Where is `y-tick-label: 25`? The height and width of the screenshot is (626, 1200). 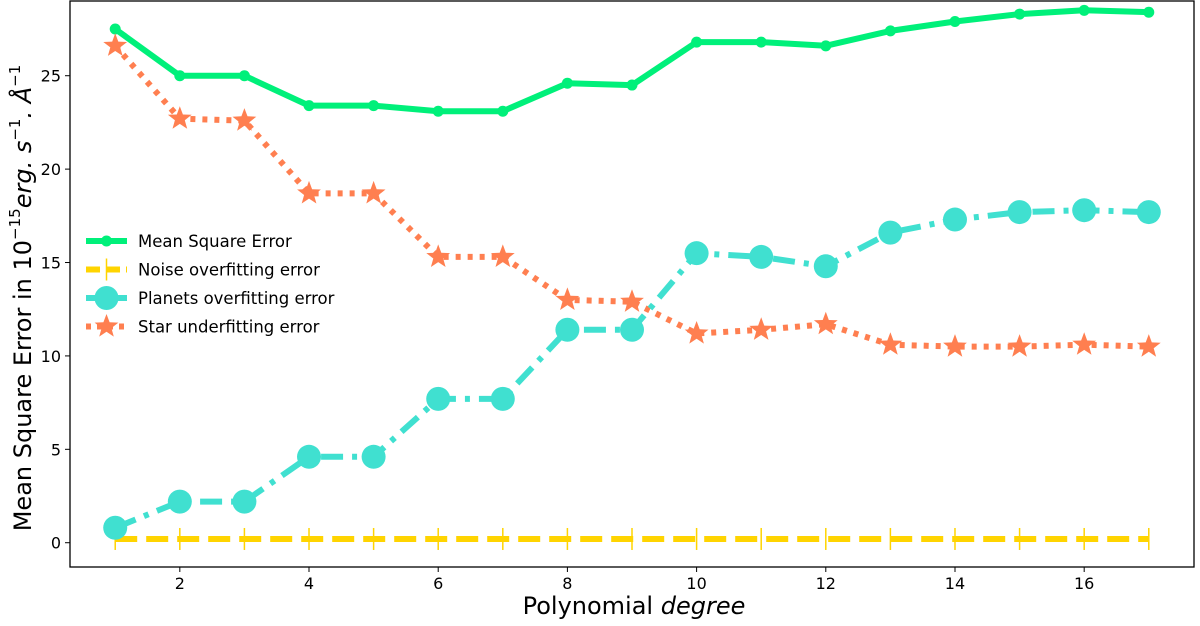
y-tick-label: 25 is located at coordinates (51, 76).